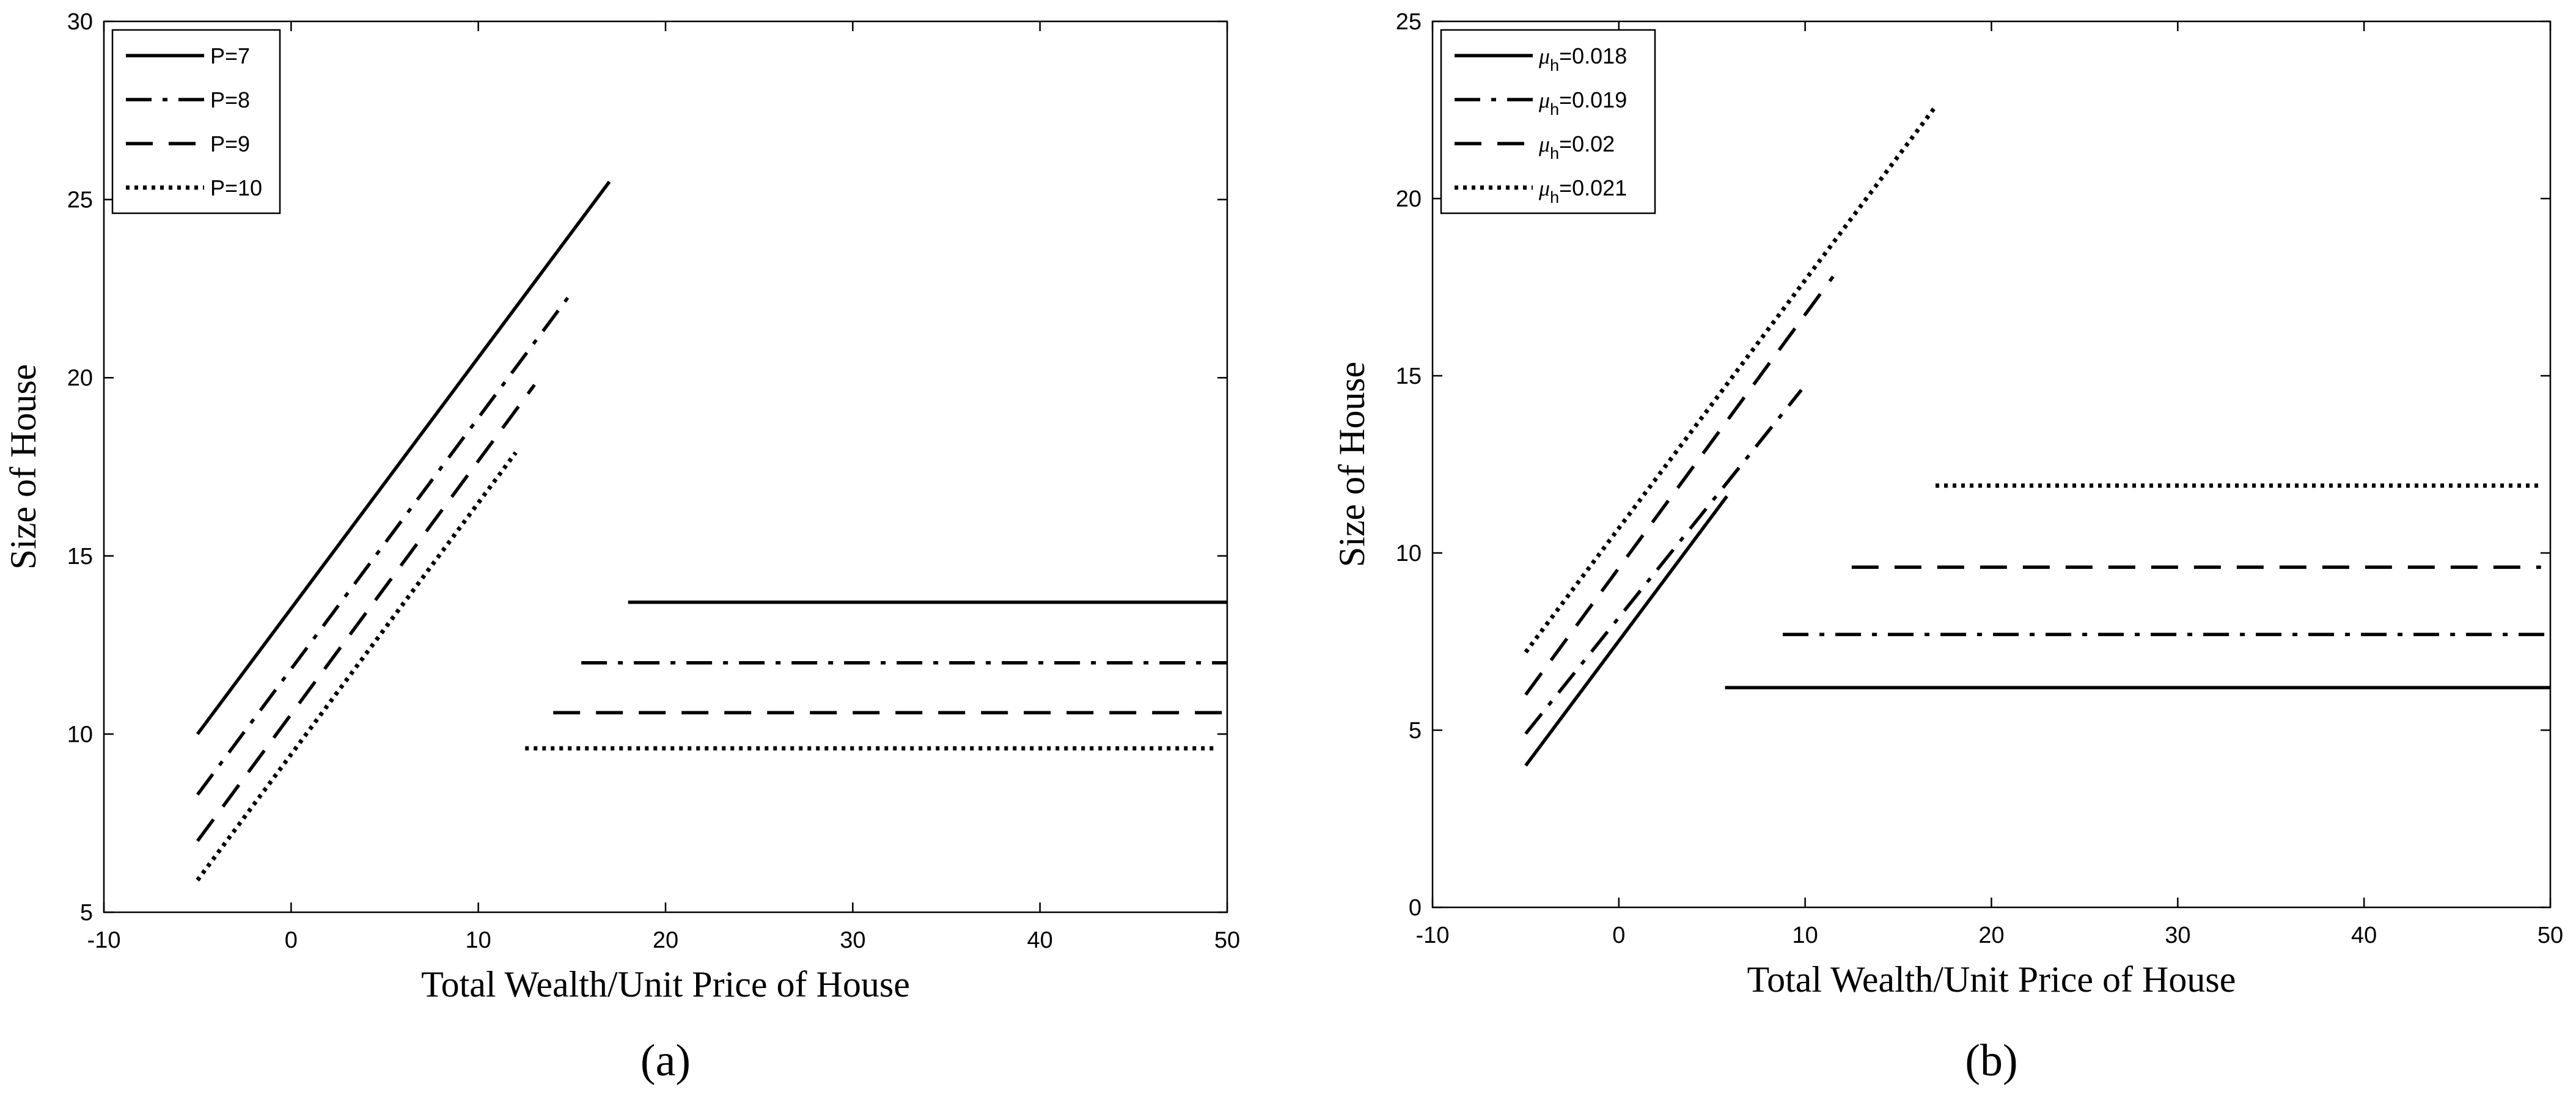 The width and height of the screenshot is (2576, 1098). Describe the element at coordinates (1991, 1061) in the screenshot. I see `panel-label: (b)` at that location.